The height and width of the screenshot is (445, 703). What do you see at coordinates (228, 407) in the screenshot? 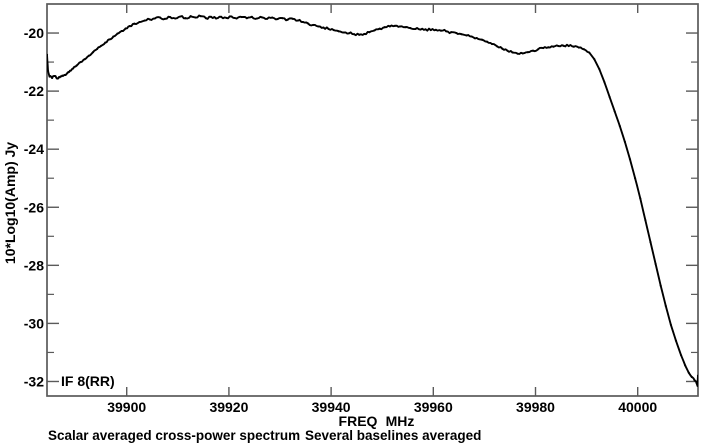
I see `x-tick-label: 39920` at bounding box center [228, 407].